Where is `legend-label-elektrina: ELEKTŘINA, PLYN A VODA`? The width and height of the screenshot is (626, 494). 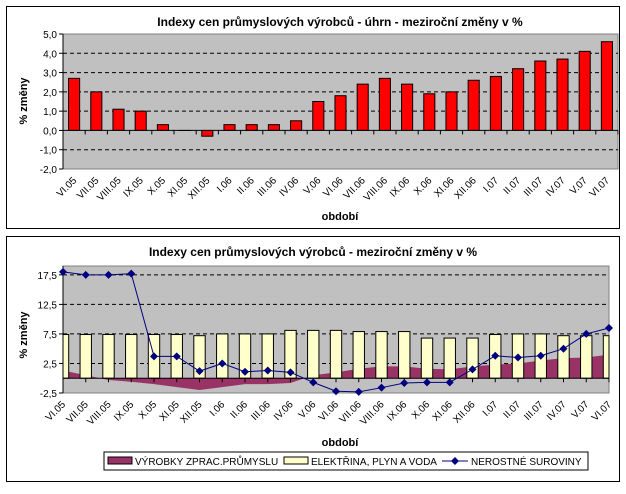
legend-label-elektrina: ELEKTŘINA, PLYN A VODA is located at coordinates (374, 461).